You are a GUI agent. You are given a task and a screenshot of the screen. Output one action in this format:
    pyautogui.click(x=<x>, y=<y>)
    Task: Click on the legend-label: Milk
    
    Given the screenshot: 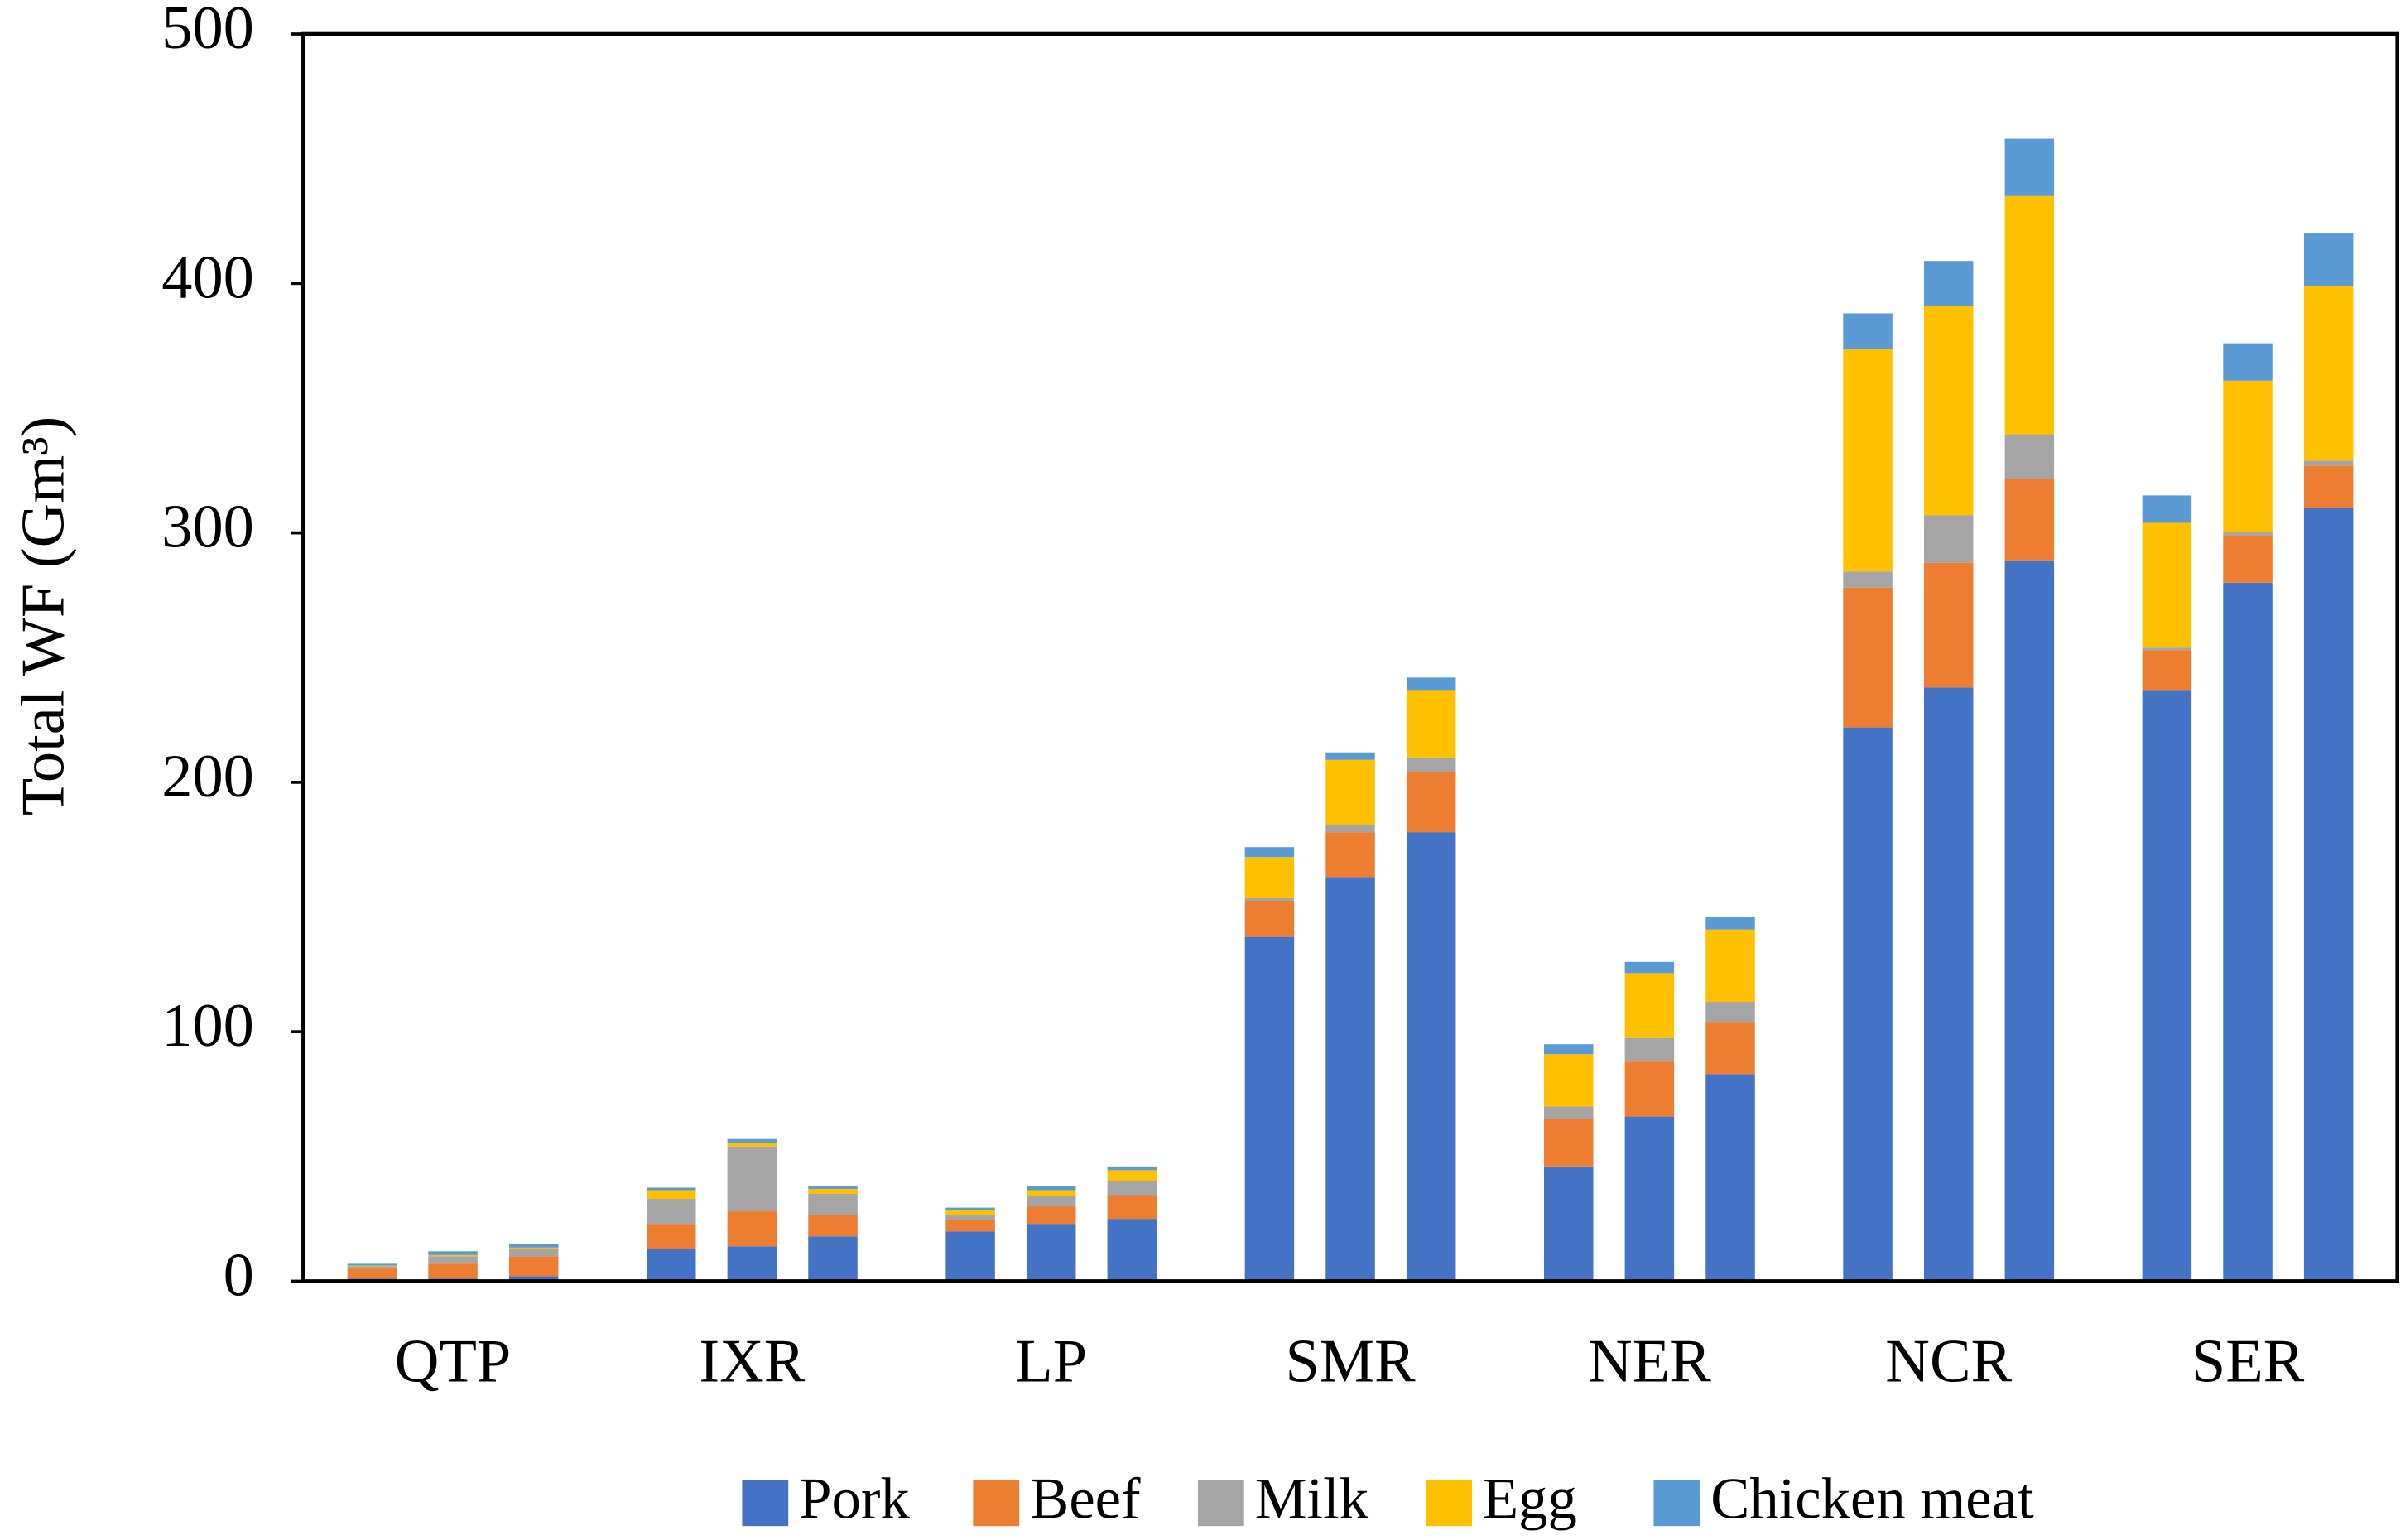 What is the action you would take?
    pyautogui.click(x=1312, y=1499)
    